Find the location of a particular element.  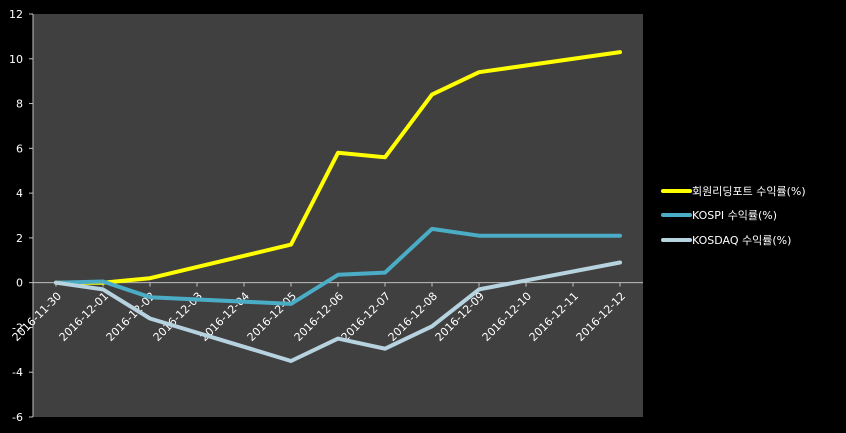

y-tick-label: 4 is located at coordinates (19, 193).